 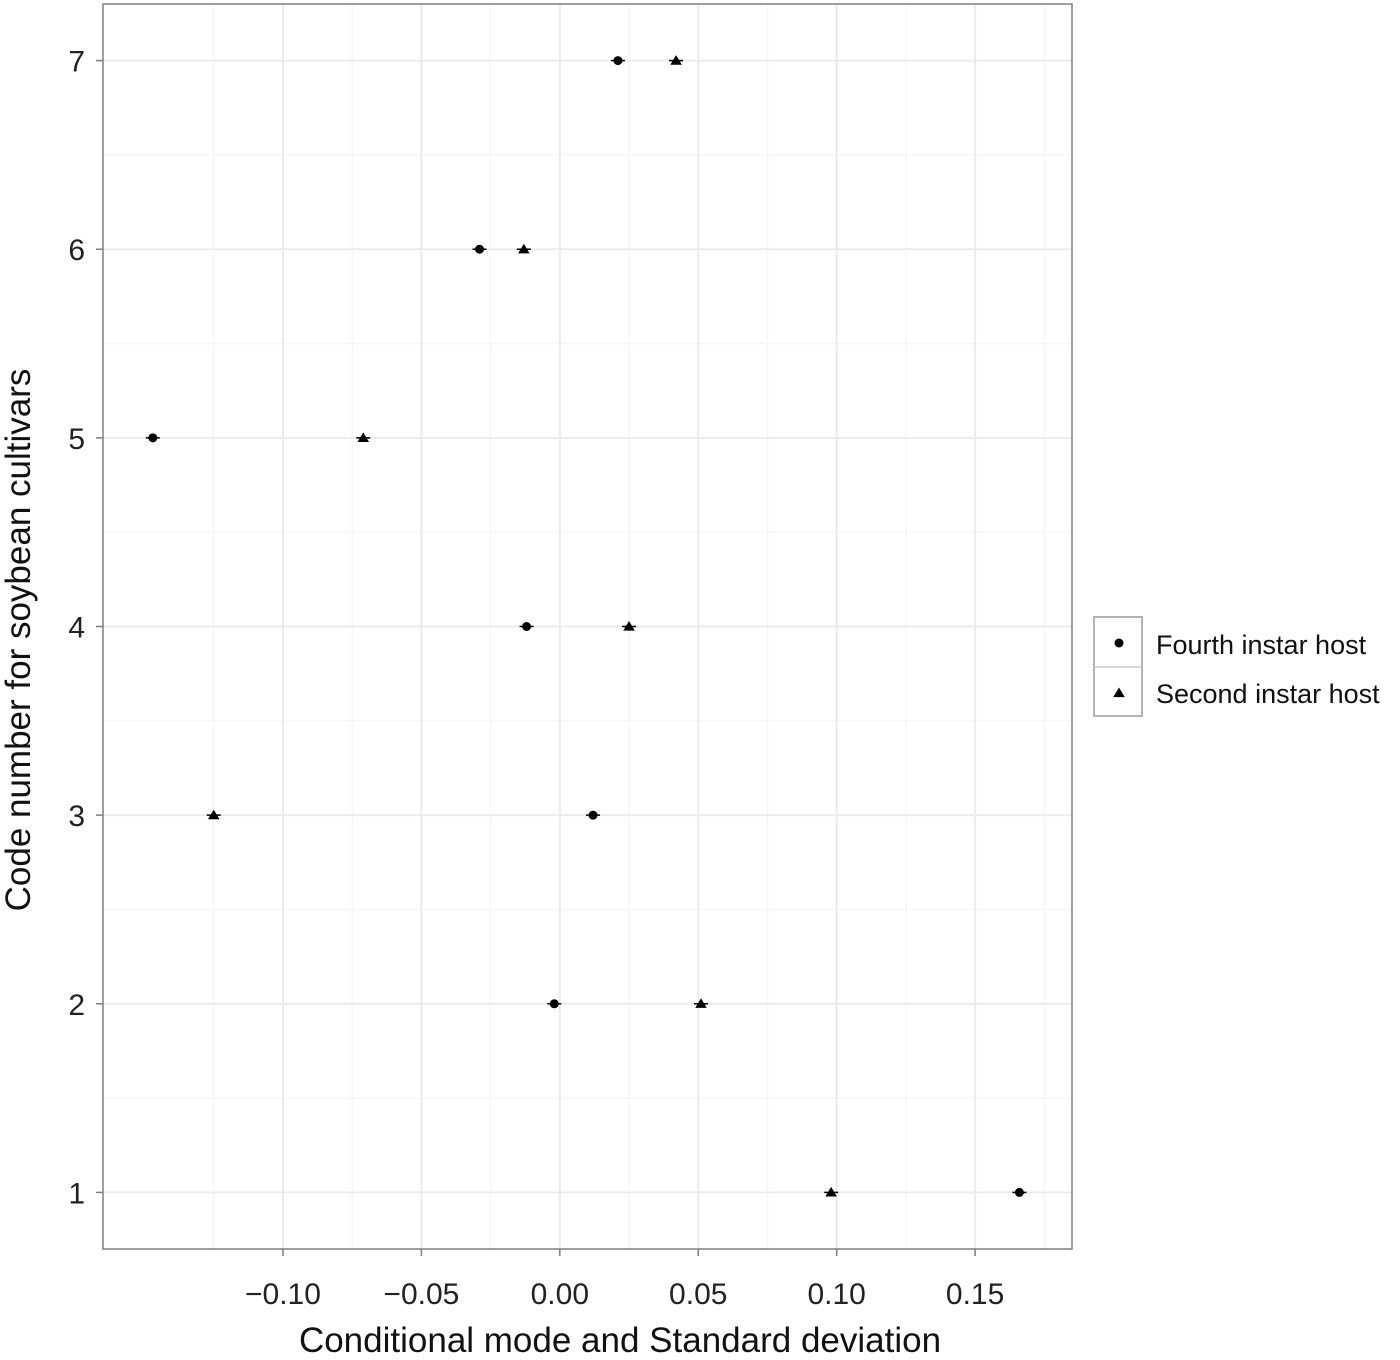 What do you see at coordinates (76, 250) in the screenshot?
I see `y-tick-label: 6` at bounding box center [76, 250].